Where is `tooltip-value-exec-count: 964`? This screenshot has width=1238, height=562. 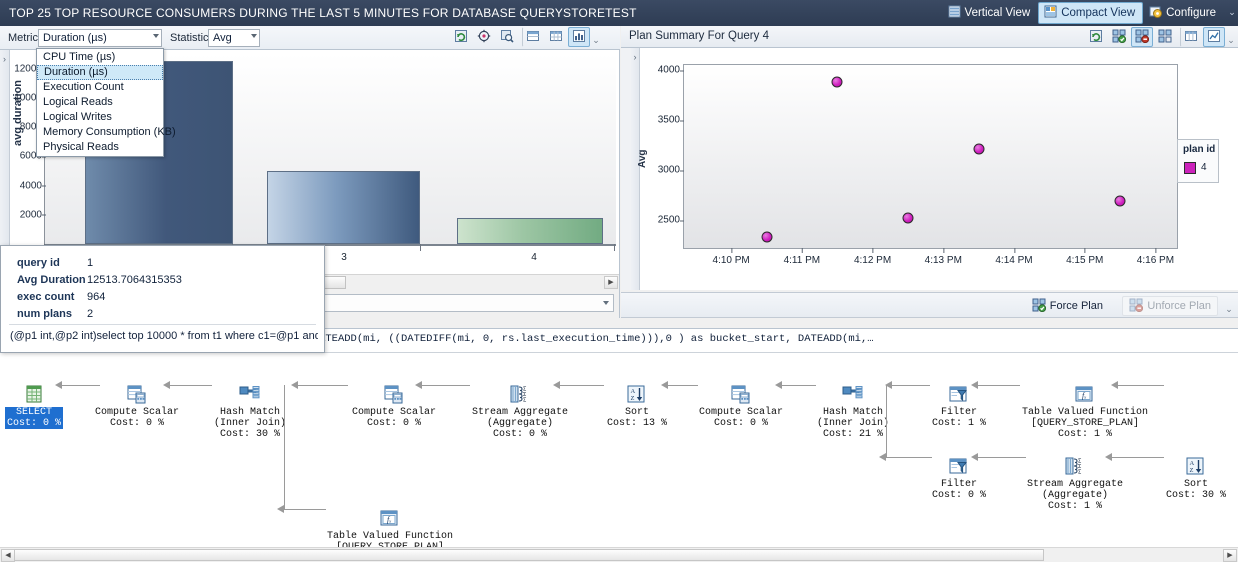 tooltip-value-exec-count: 964 is located at coordinates (96, 297).